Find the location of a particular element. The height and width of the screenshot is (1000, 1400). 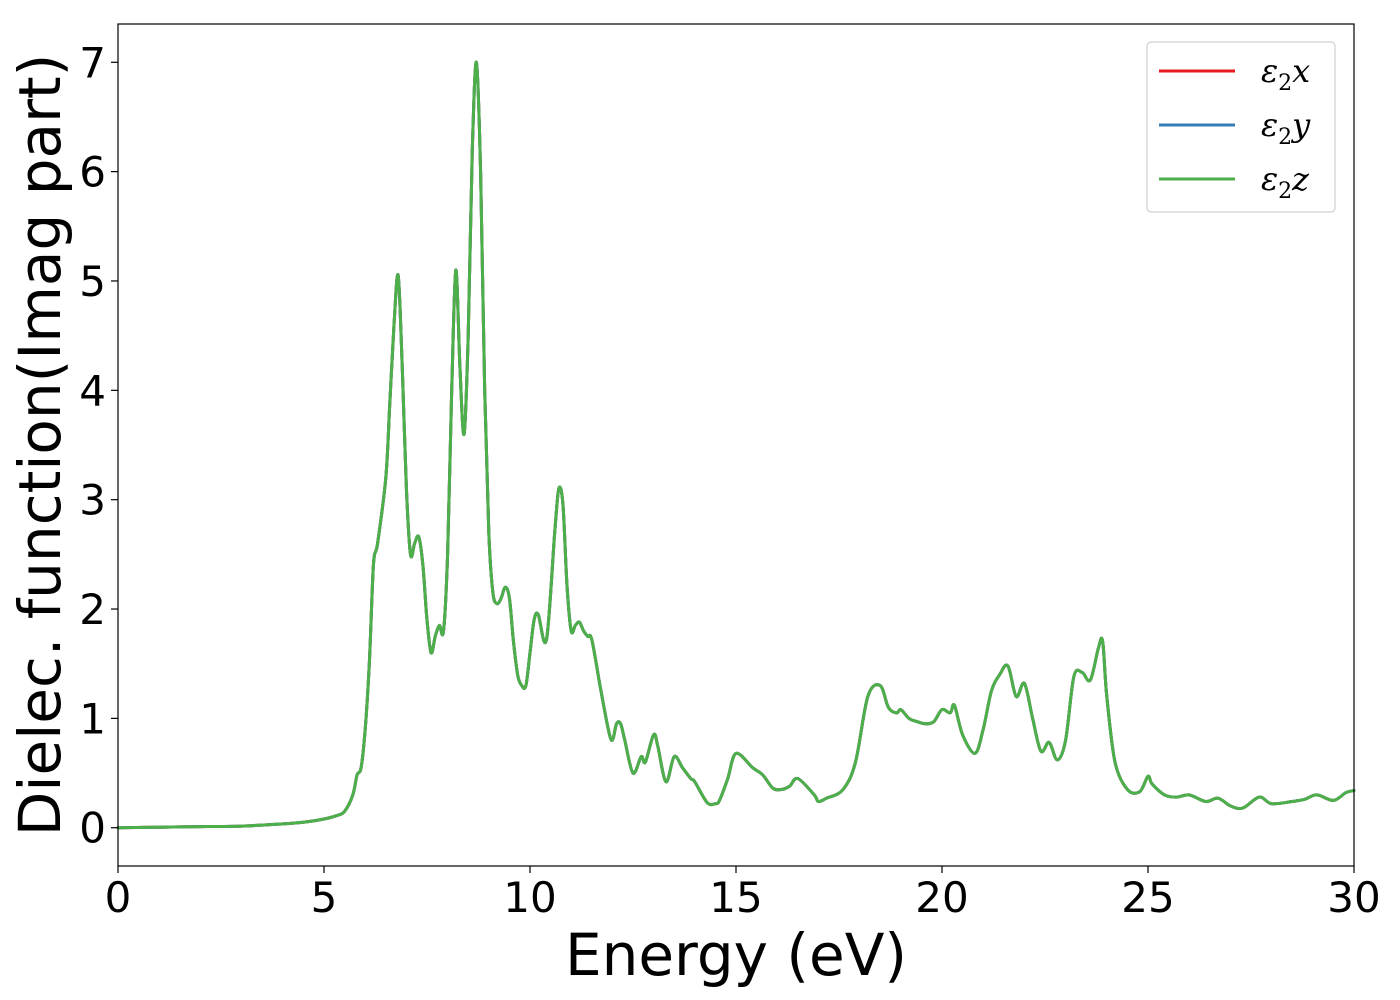

legend-component: y is located at coordinates (1300, 125).